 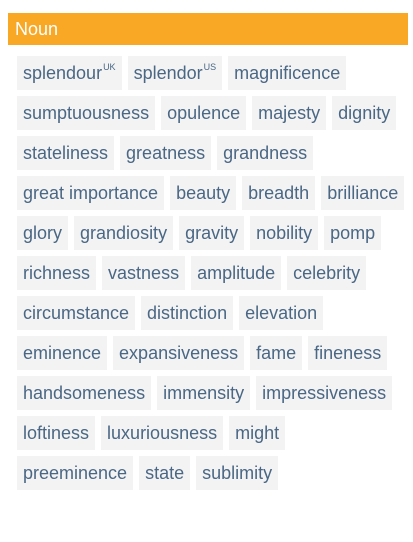 I want to click on synonym-word: distinction, so click(x=187, y=313).